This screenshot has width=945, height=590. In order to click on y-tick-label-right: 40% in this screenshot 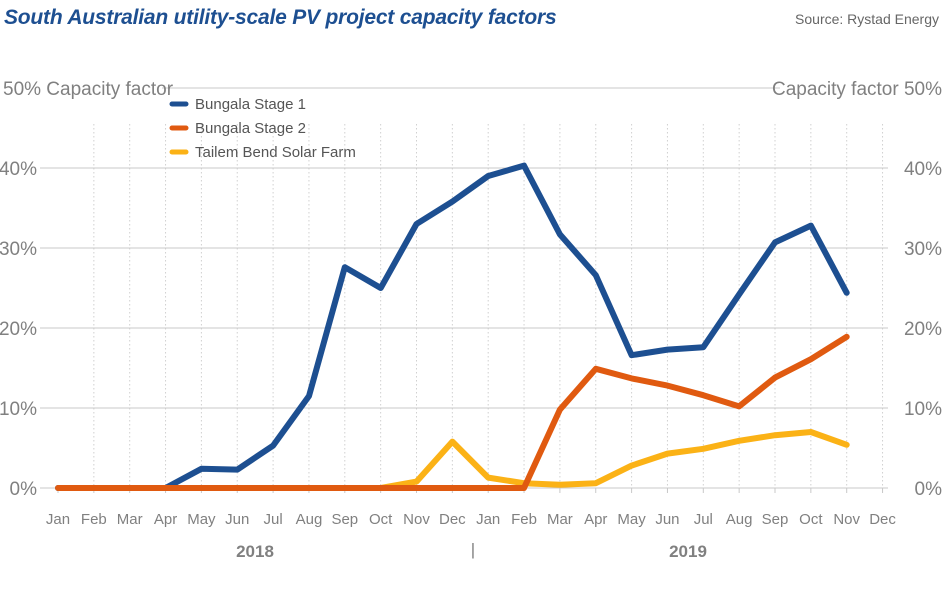, I will do `click(923, 169)`.